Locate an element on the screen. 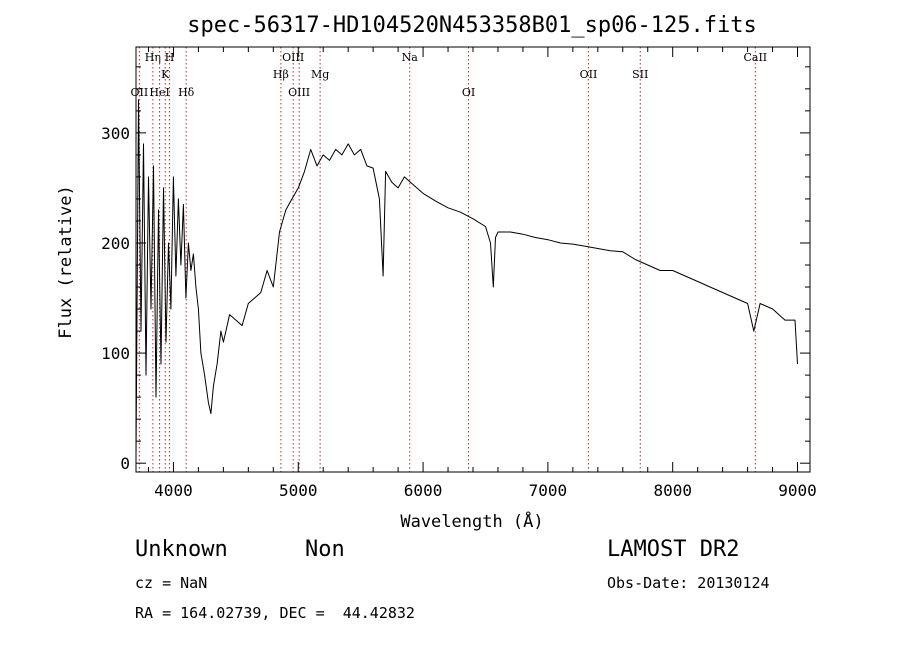 The image size is (900, 649). line-marker-label-1: Hη is located at coordinates (153, 57).